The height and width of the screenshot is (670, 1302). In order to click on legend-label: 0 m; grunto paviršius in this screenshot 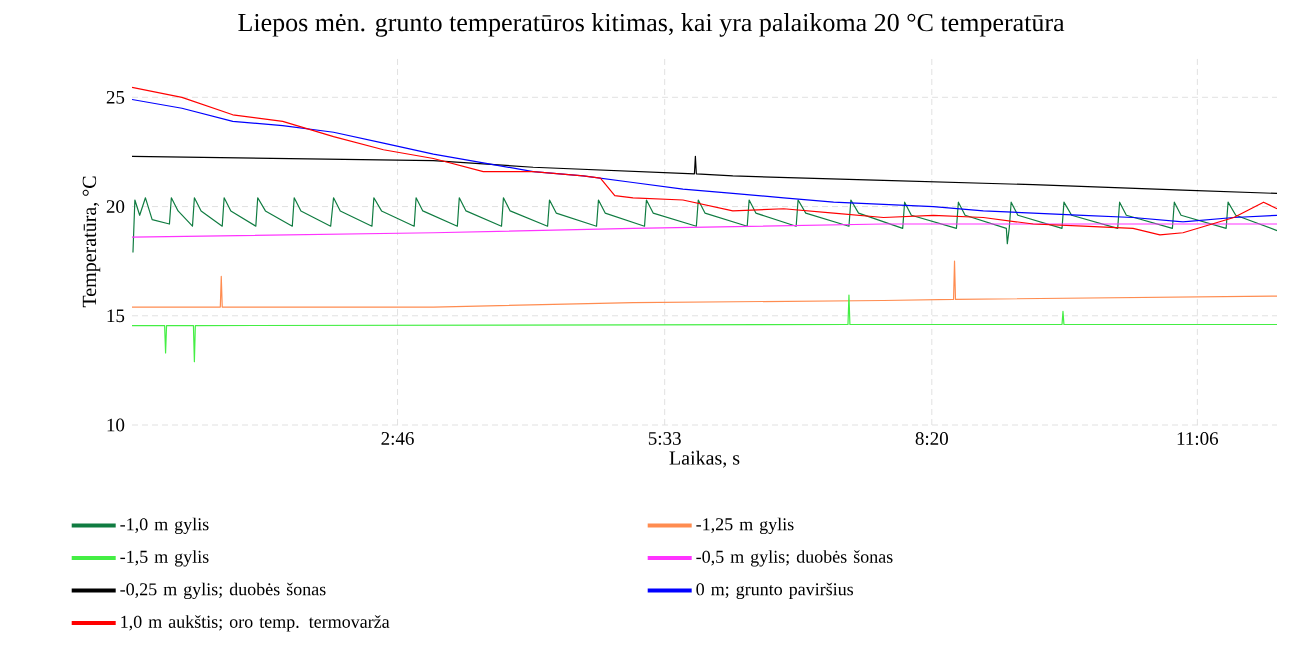, I will do `click(775, 591)`.